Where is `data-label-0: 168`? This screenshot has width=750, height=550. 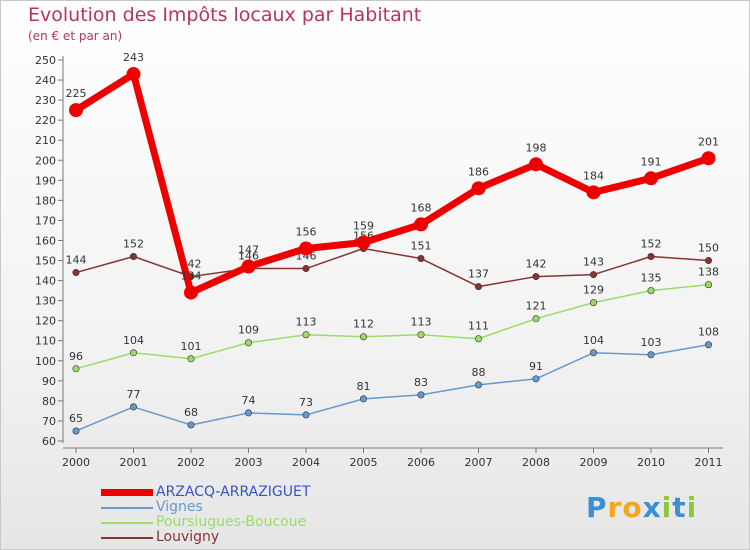 data-label-0: 168 is located at coordinates (421, 207).